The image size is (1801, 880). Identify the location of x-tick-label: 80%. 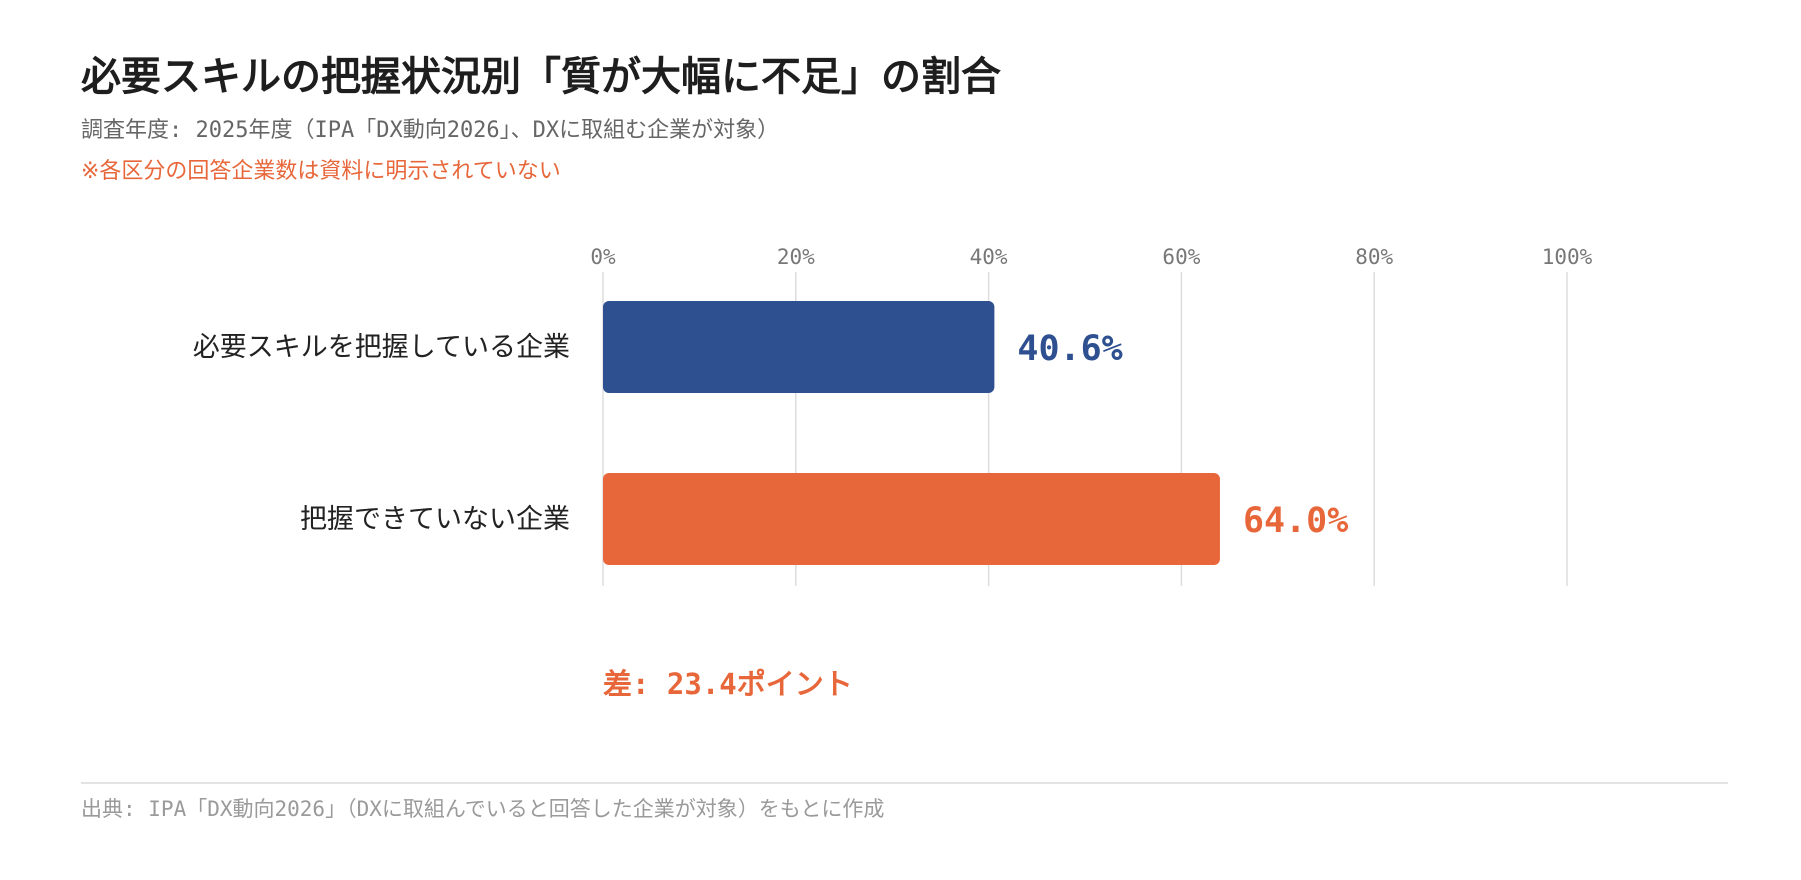
(1374, 257).